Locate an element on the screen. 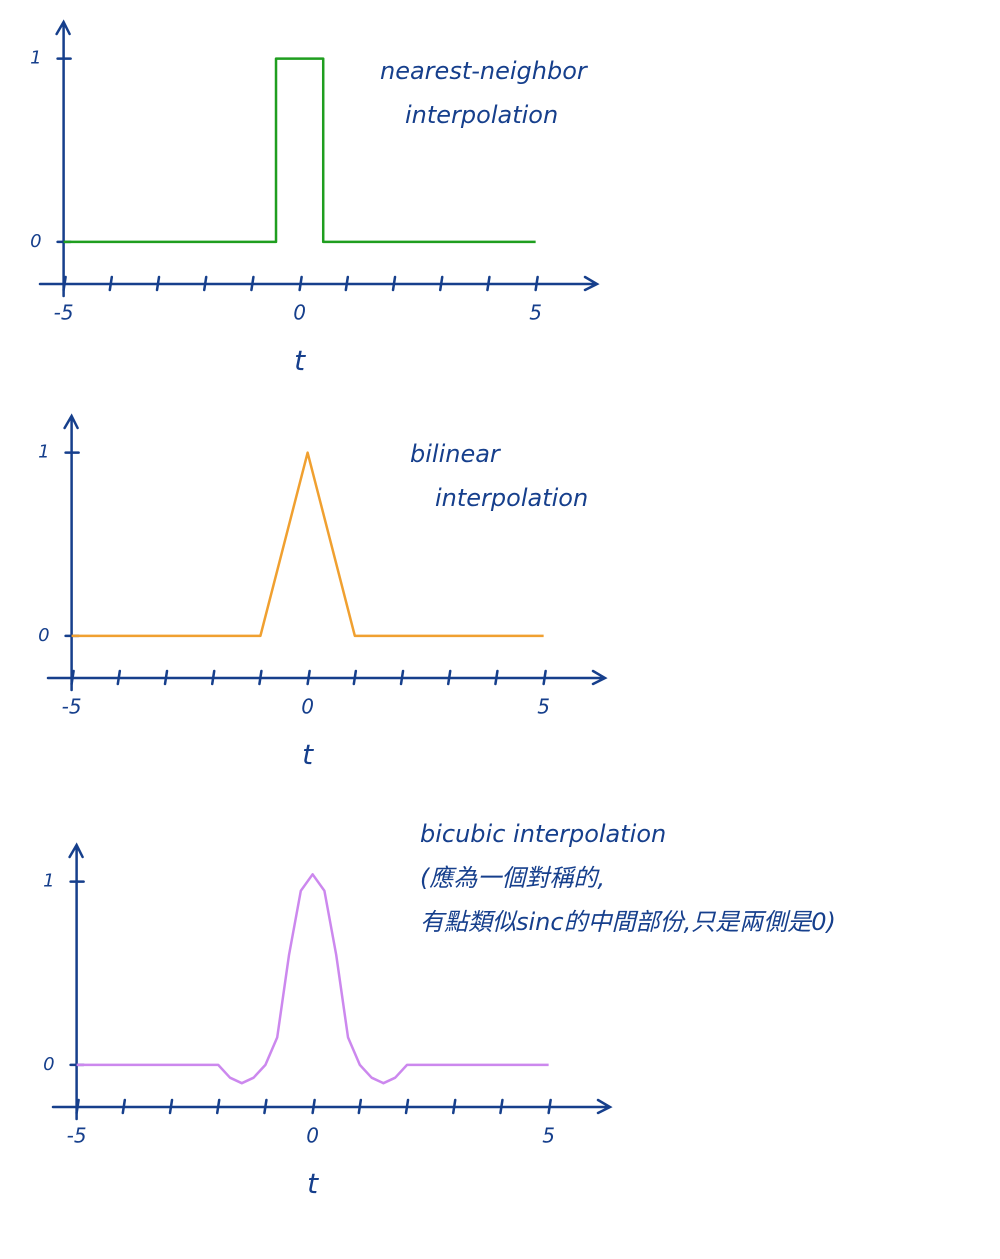 The width and height of the screenshot is (1000, 1259). annotation: bilinear is located at coordinates (456, 454).